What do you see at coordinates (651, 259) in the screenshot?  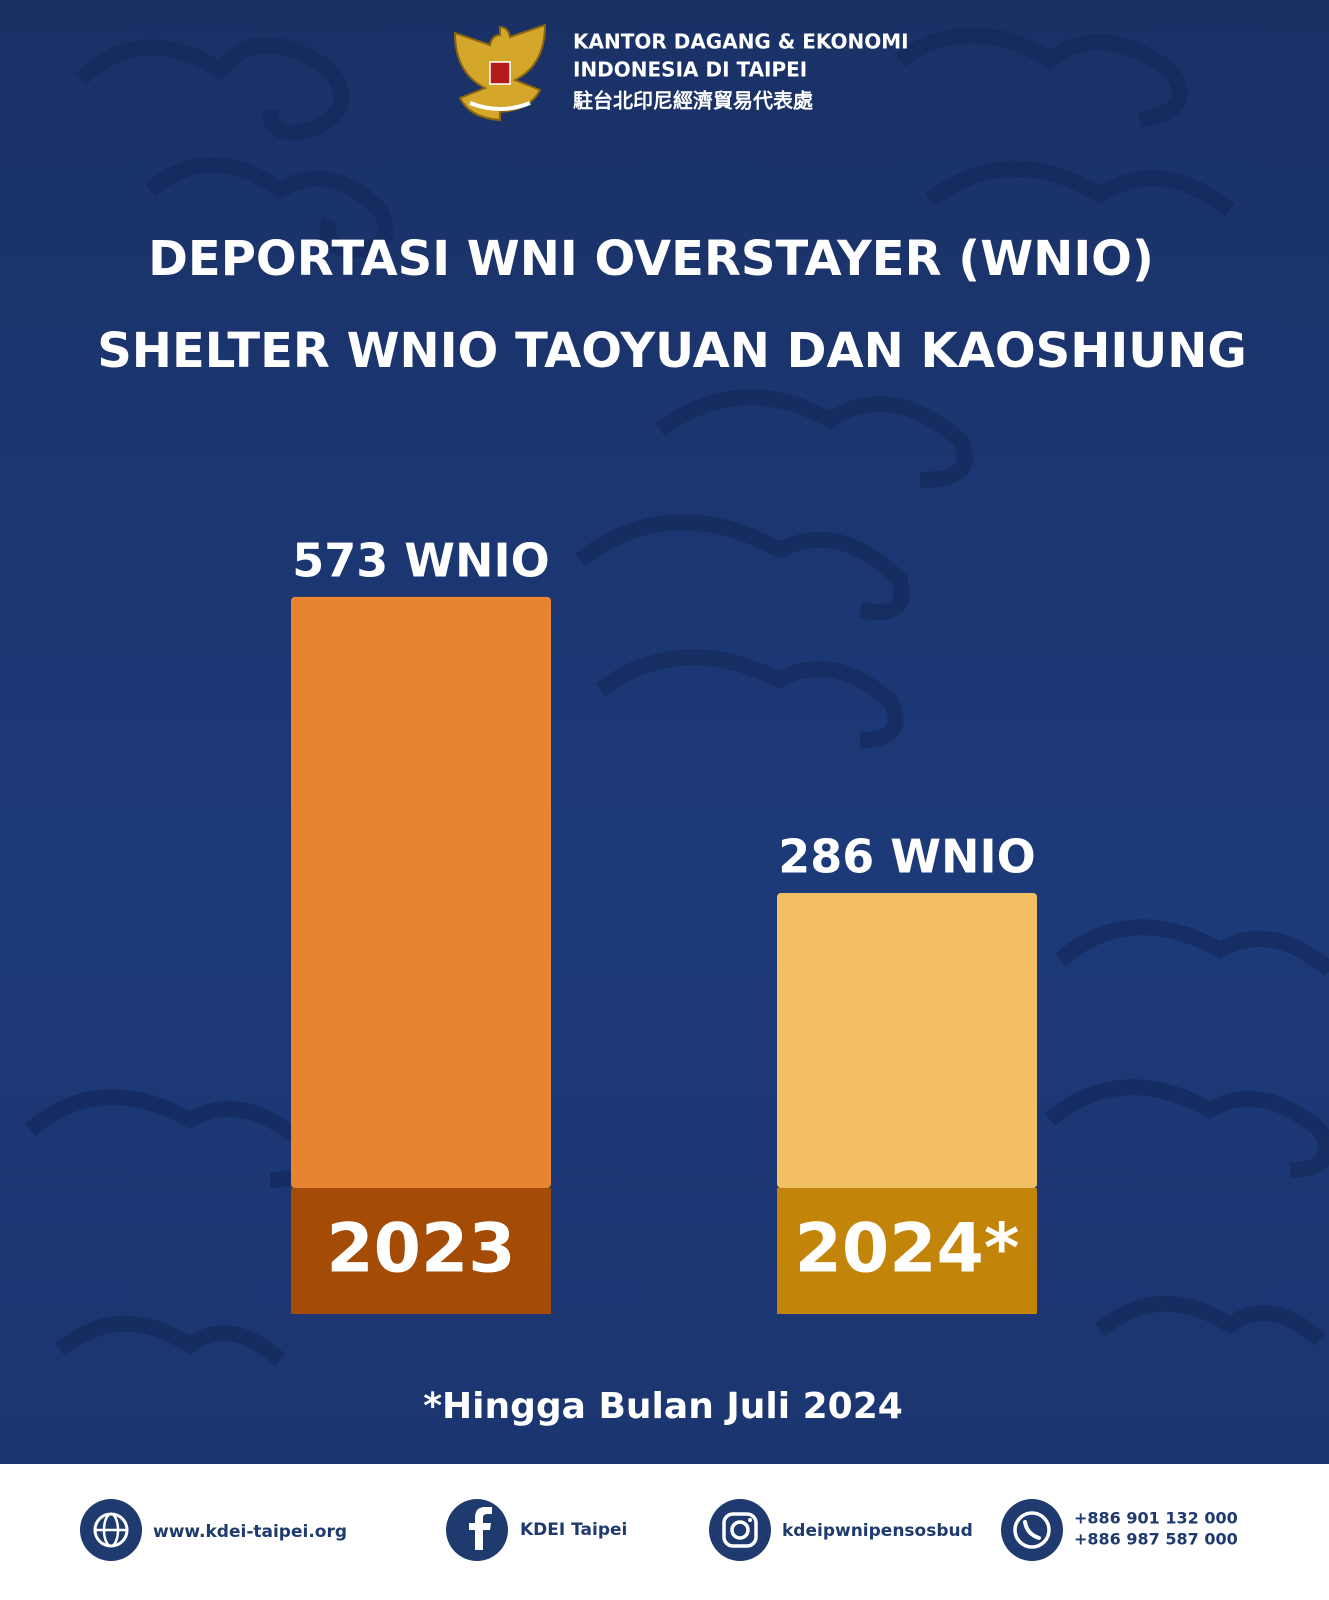 I see `chart-title: DEPORTASI WNI OVERSTAYER (WNIO)` at bounding box center [651, 259].